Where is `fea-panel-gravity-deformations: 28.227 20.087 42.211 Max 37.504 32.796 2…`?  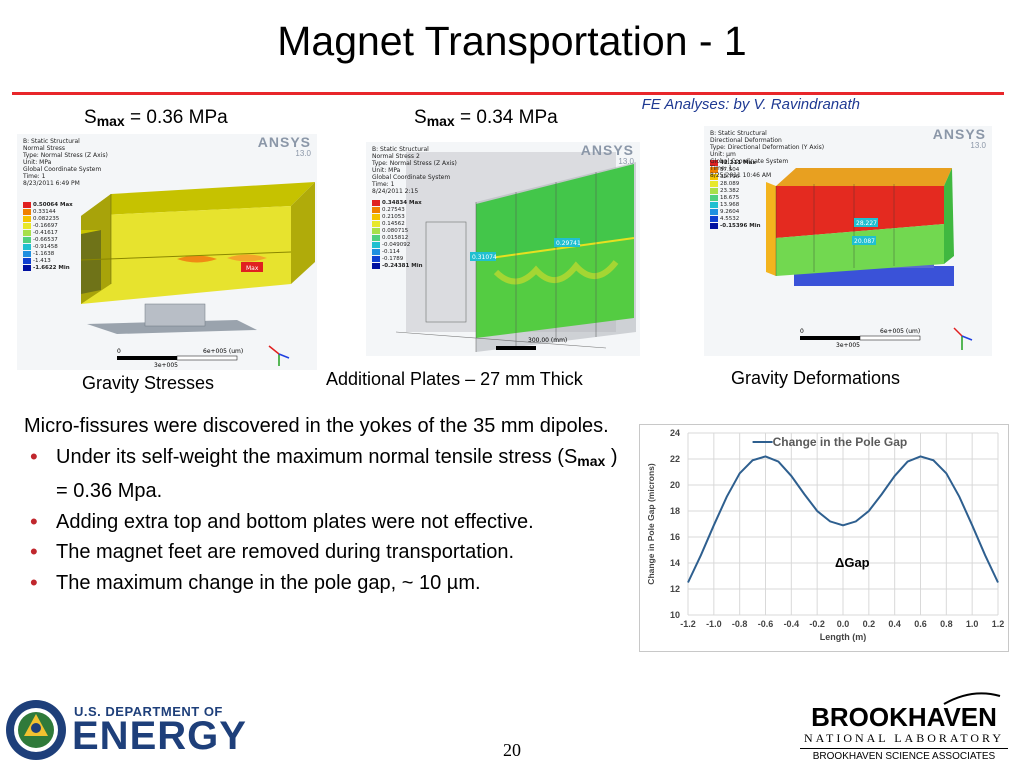 fea-panel-gravity-deformations: 28.227 20.087 42.211 Max 37.504 32.796 2… is located at coordinates (848, 241).